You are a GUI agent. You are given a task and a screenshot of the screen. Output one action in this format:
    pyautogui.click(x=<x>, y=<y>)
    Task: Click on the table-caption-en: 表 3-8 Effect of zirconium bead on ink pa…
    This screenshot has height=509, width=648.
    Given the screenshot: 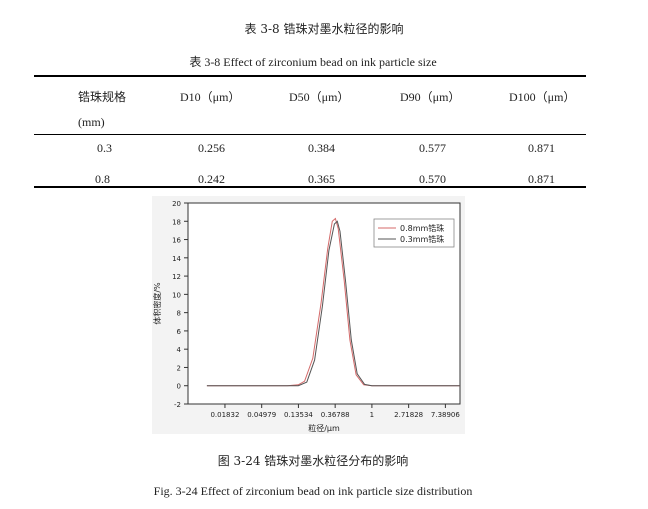 What is the action you would take?
    pyautogui.click(x=313, y=62)
    